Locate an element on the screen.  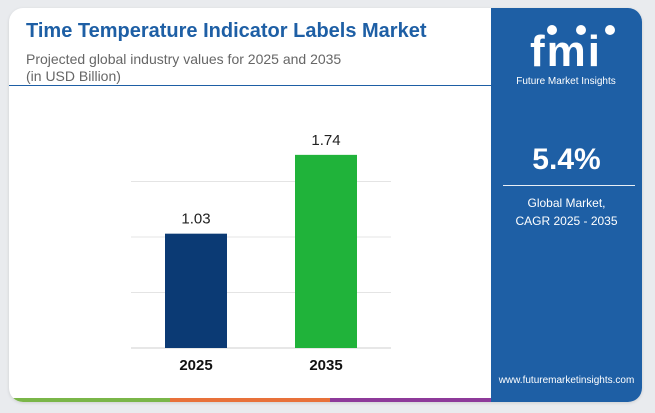
cagr-label-line-2: CAGR 2025 - 2035 is located at coordinates (566, 221).